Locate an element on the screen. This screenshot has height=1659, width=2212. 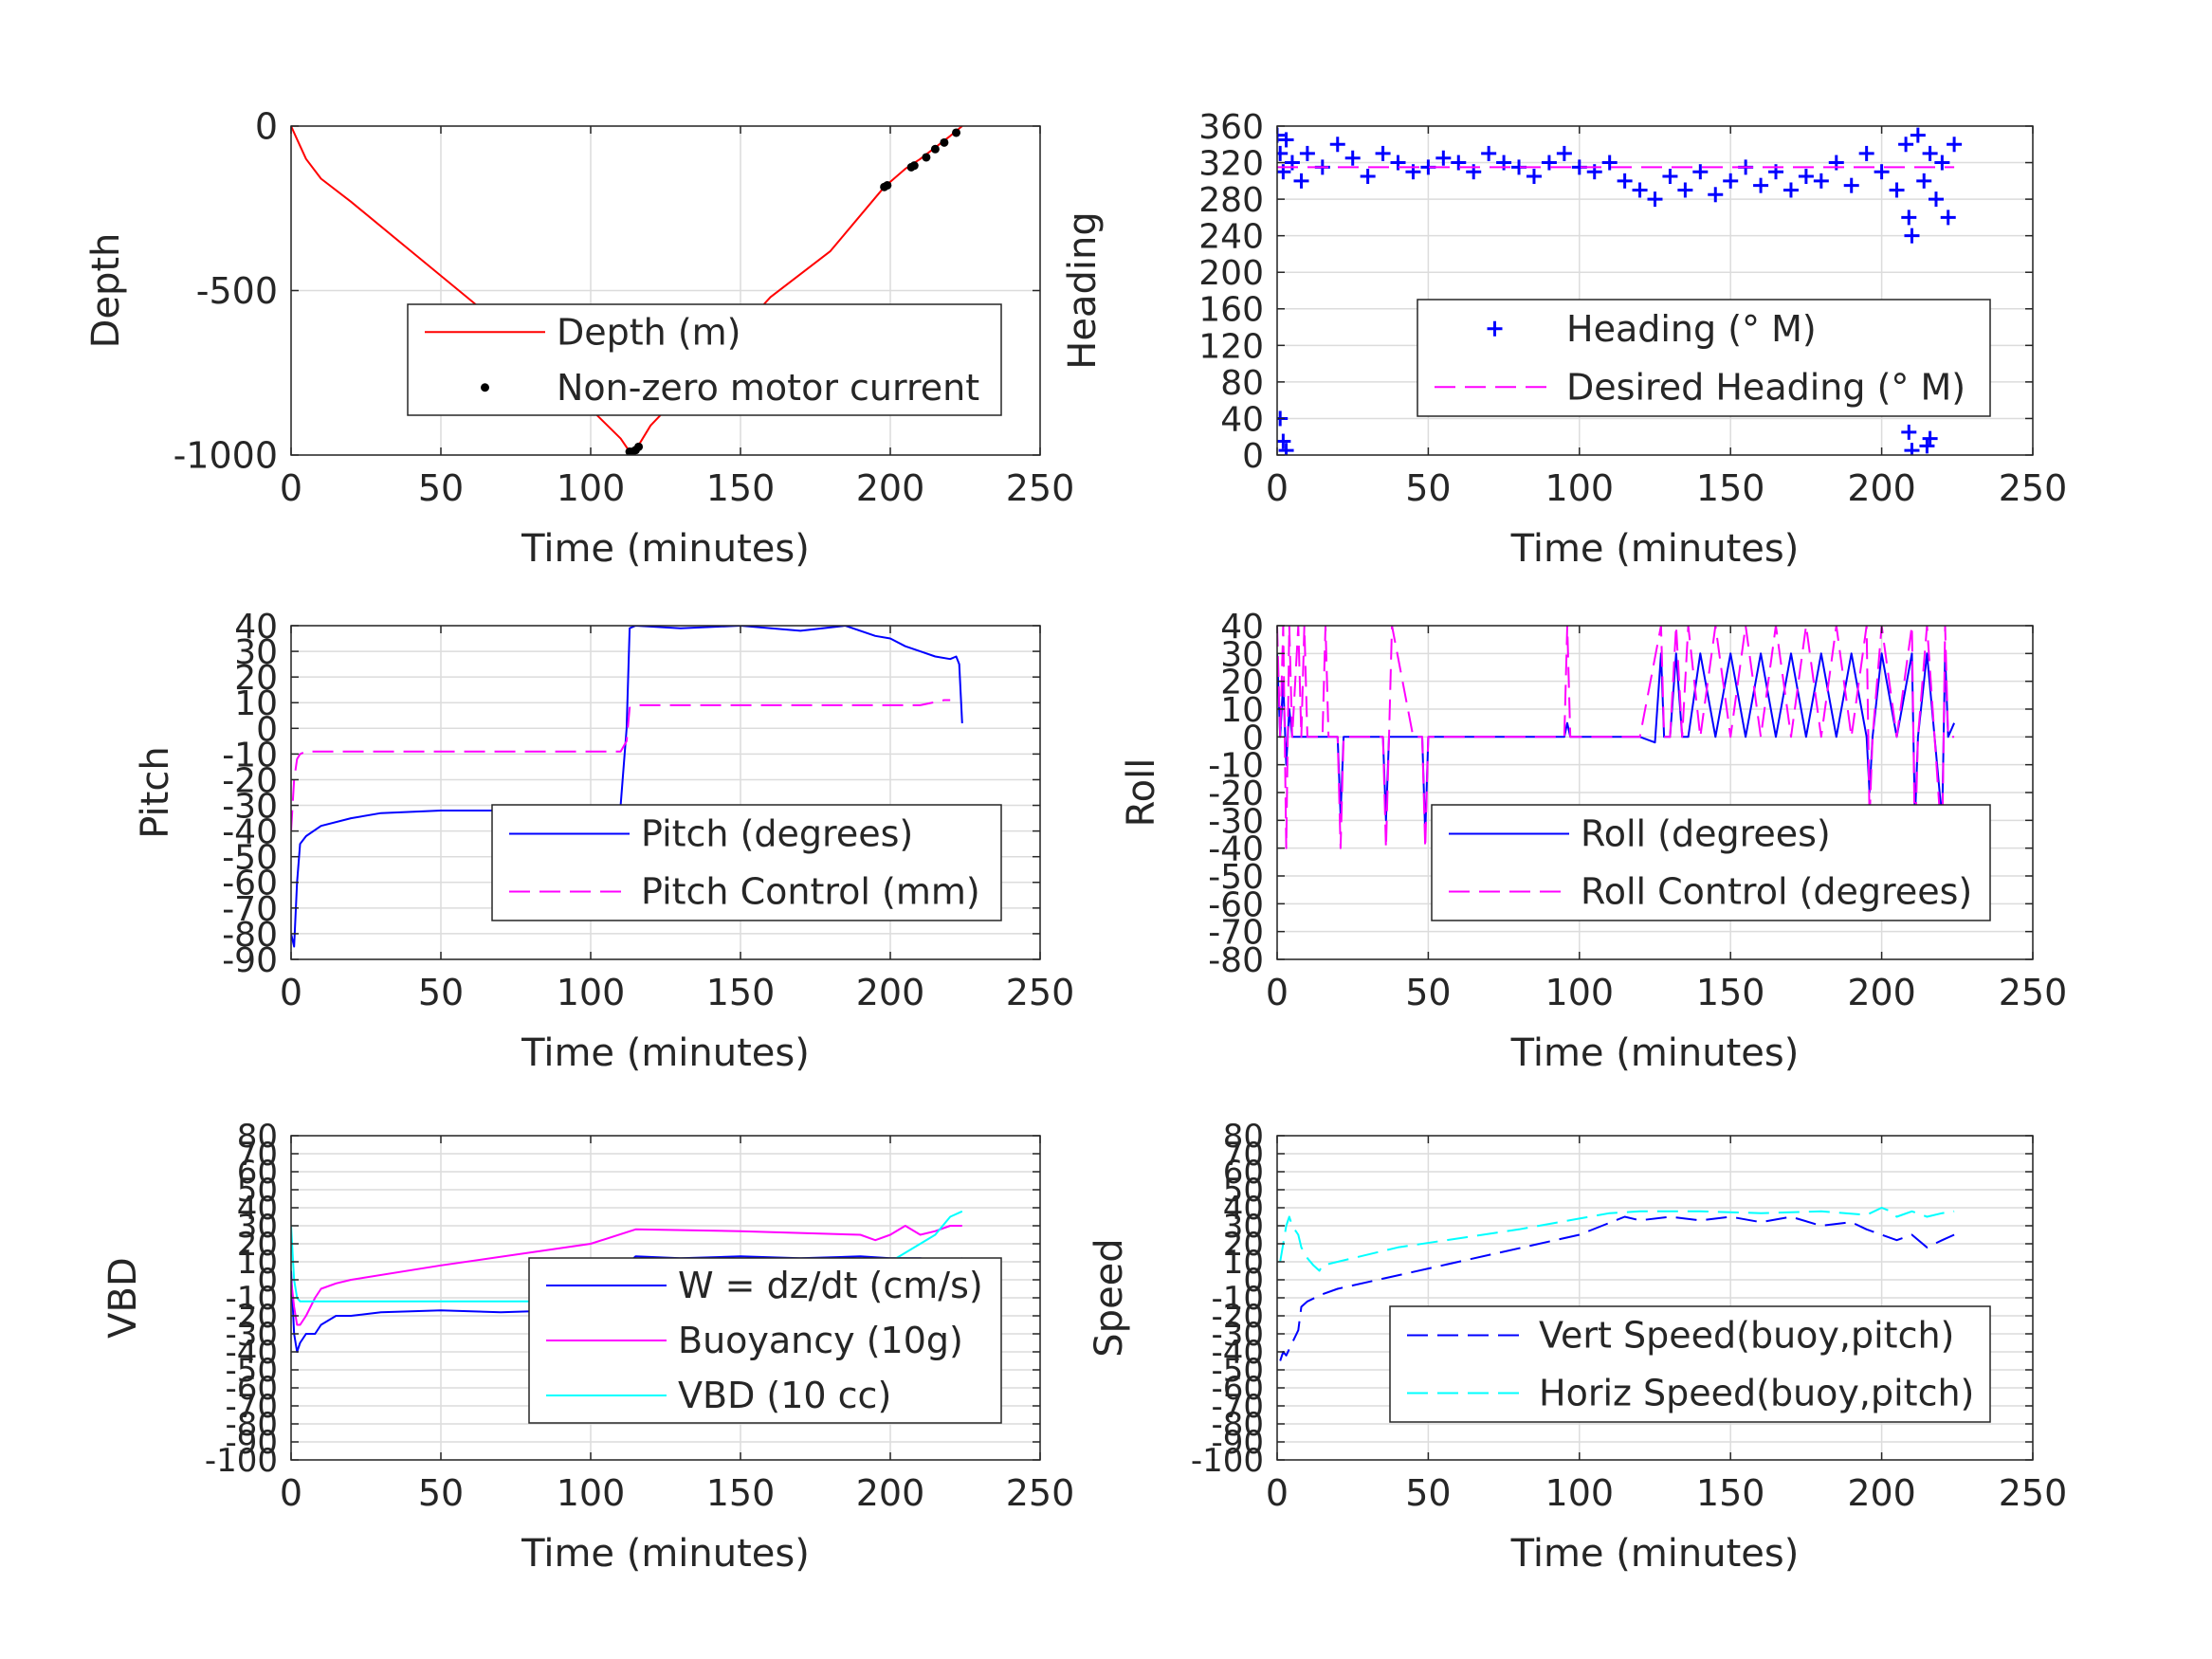
legend-entry-pitch-control-mm: Pitch Control (mm) is located at coordinates (744, 892).